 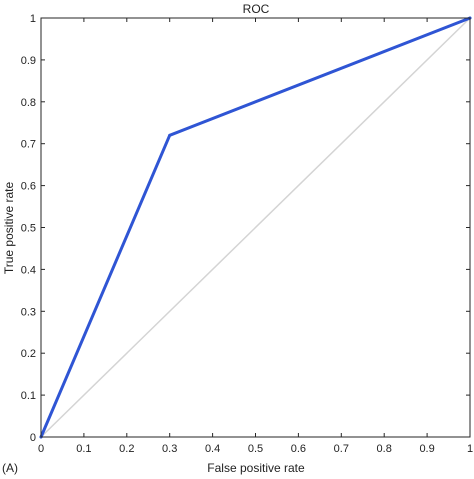 I want to click on x-tick-label: 0.5, so click(x=255, y=449).